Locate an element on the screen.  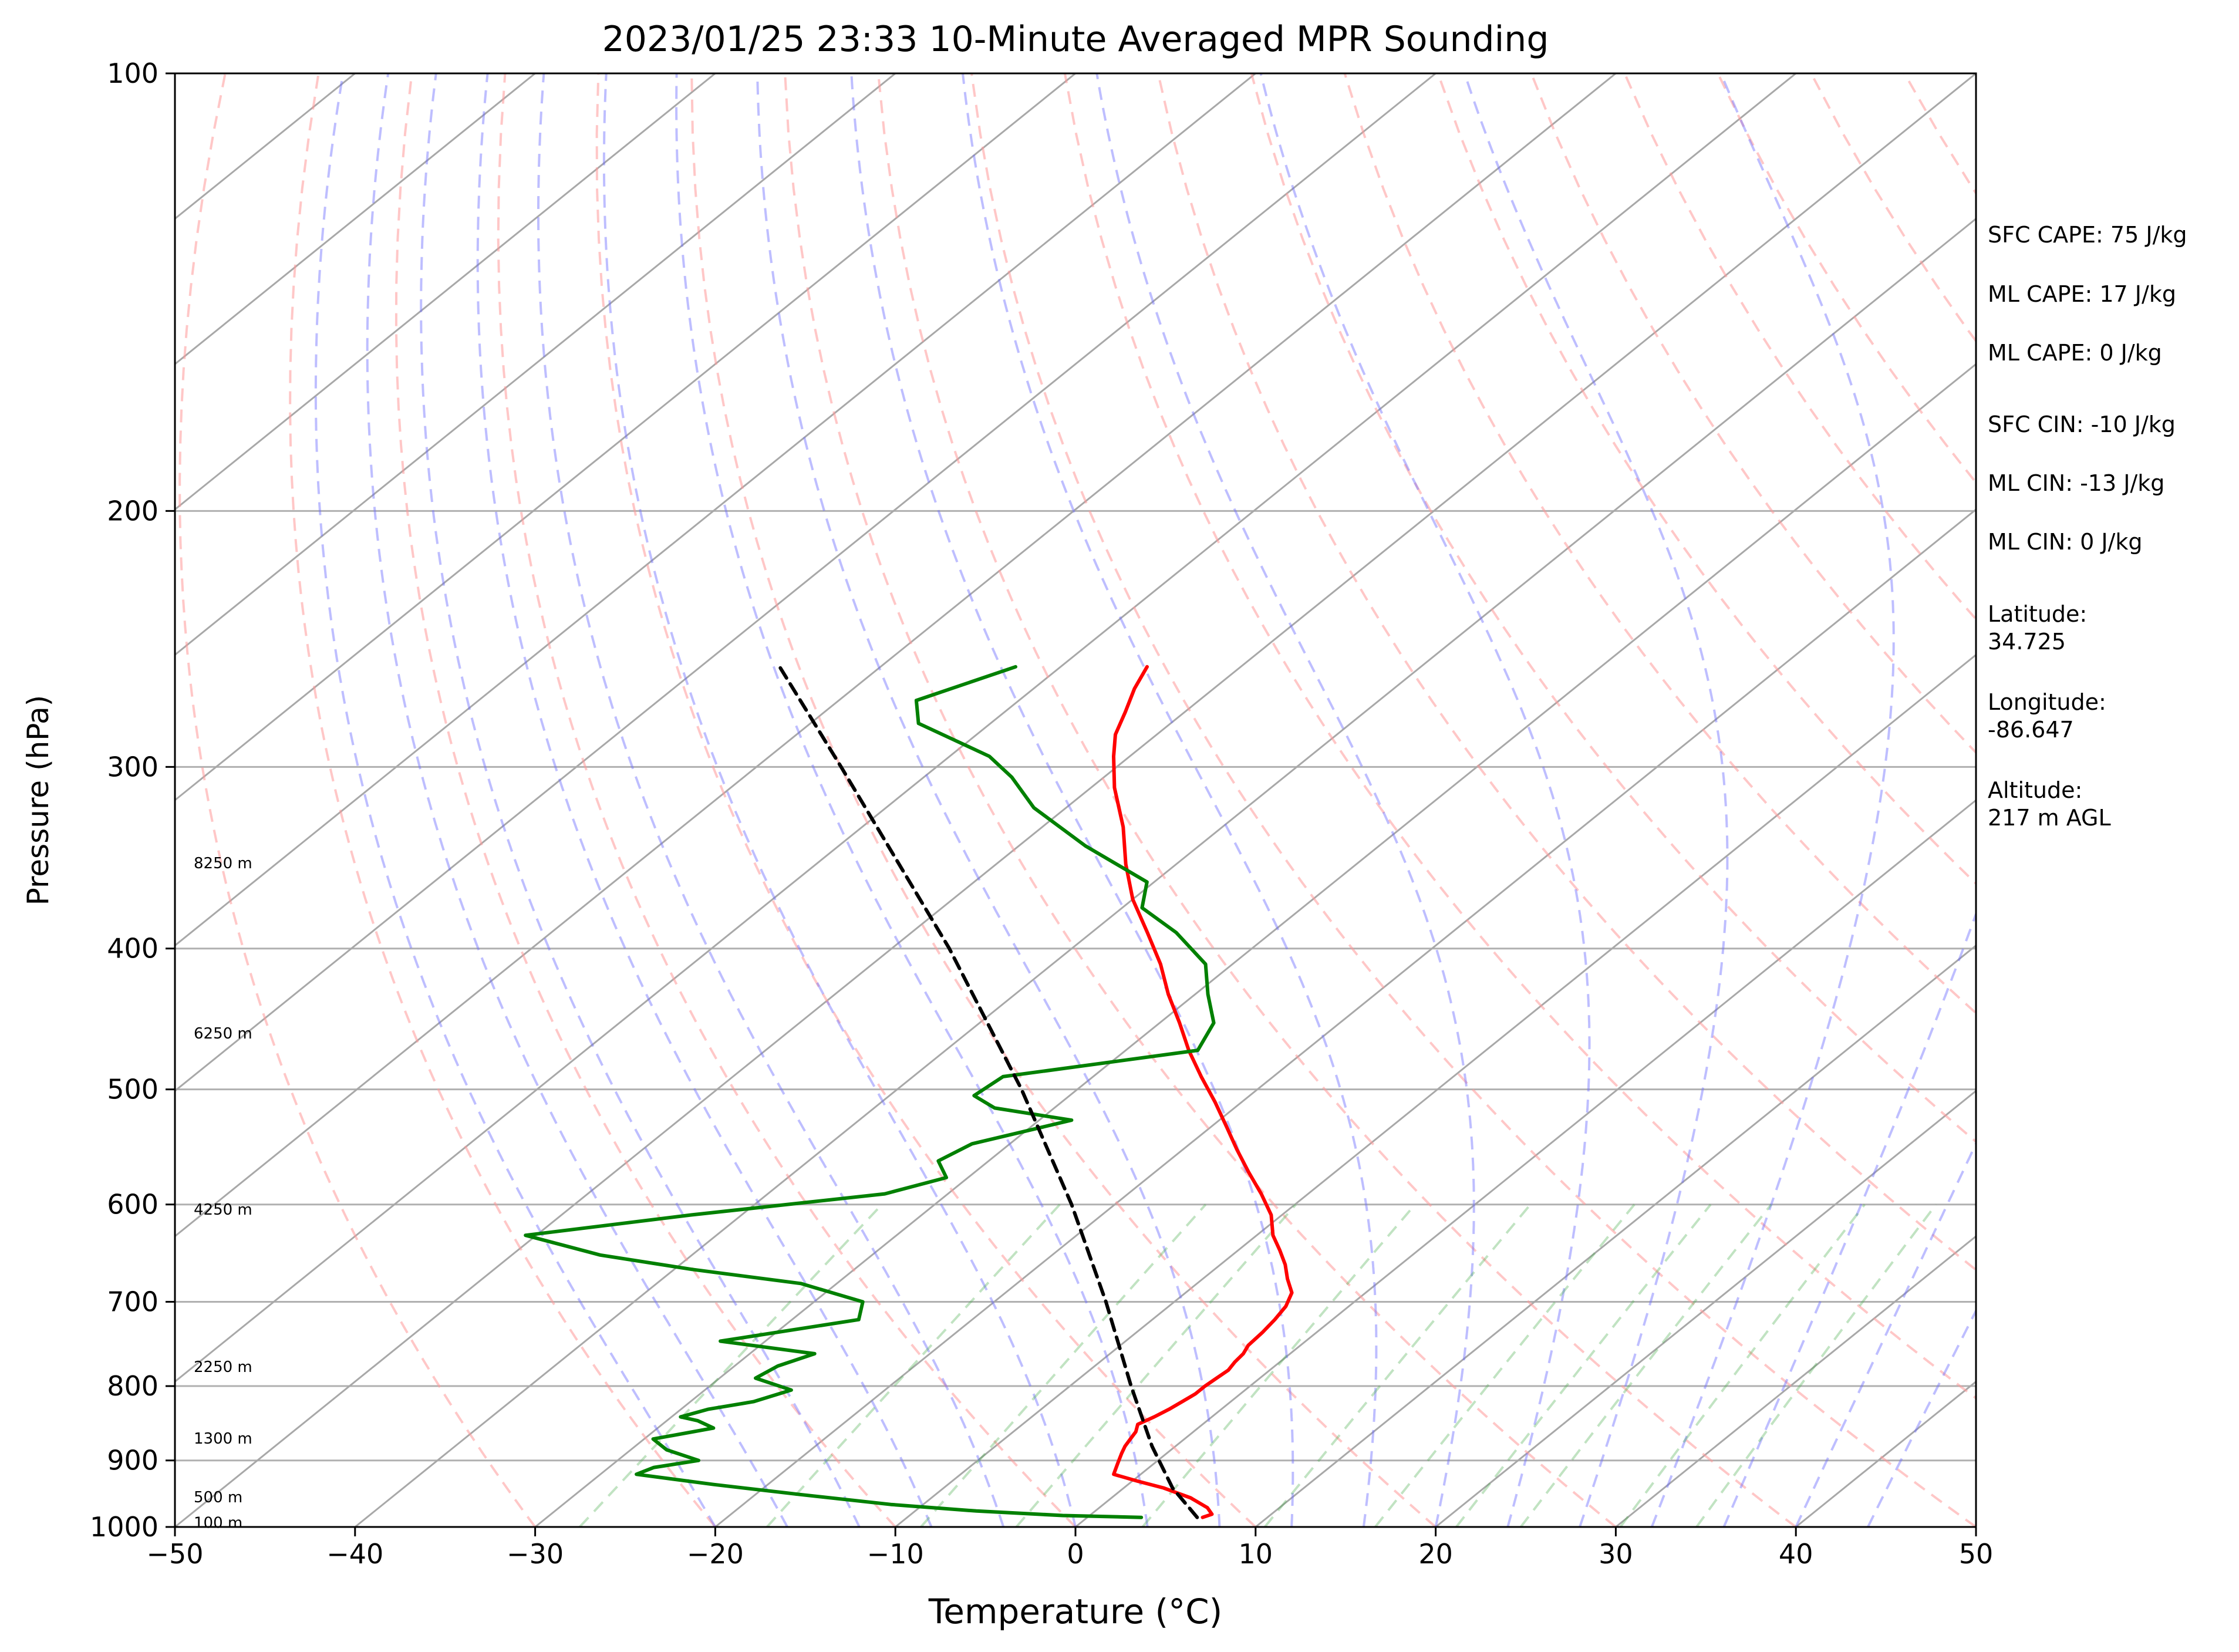
x-tick-label: −20 is located at coordinates (716, 1554).